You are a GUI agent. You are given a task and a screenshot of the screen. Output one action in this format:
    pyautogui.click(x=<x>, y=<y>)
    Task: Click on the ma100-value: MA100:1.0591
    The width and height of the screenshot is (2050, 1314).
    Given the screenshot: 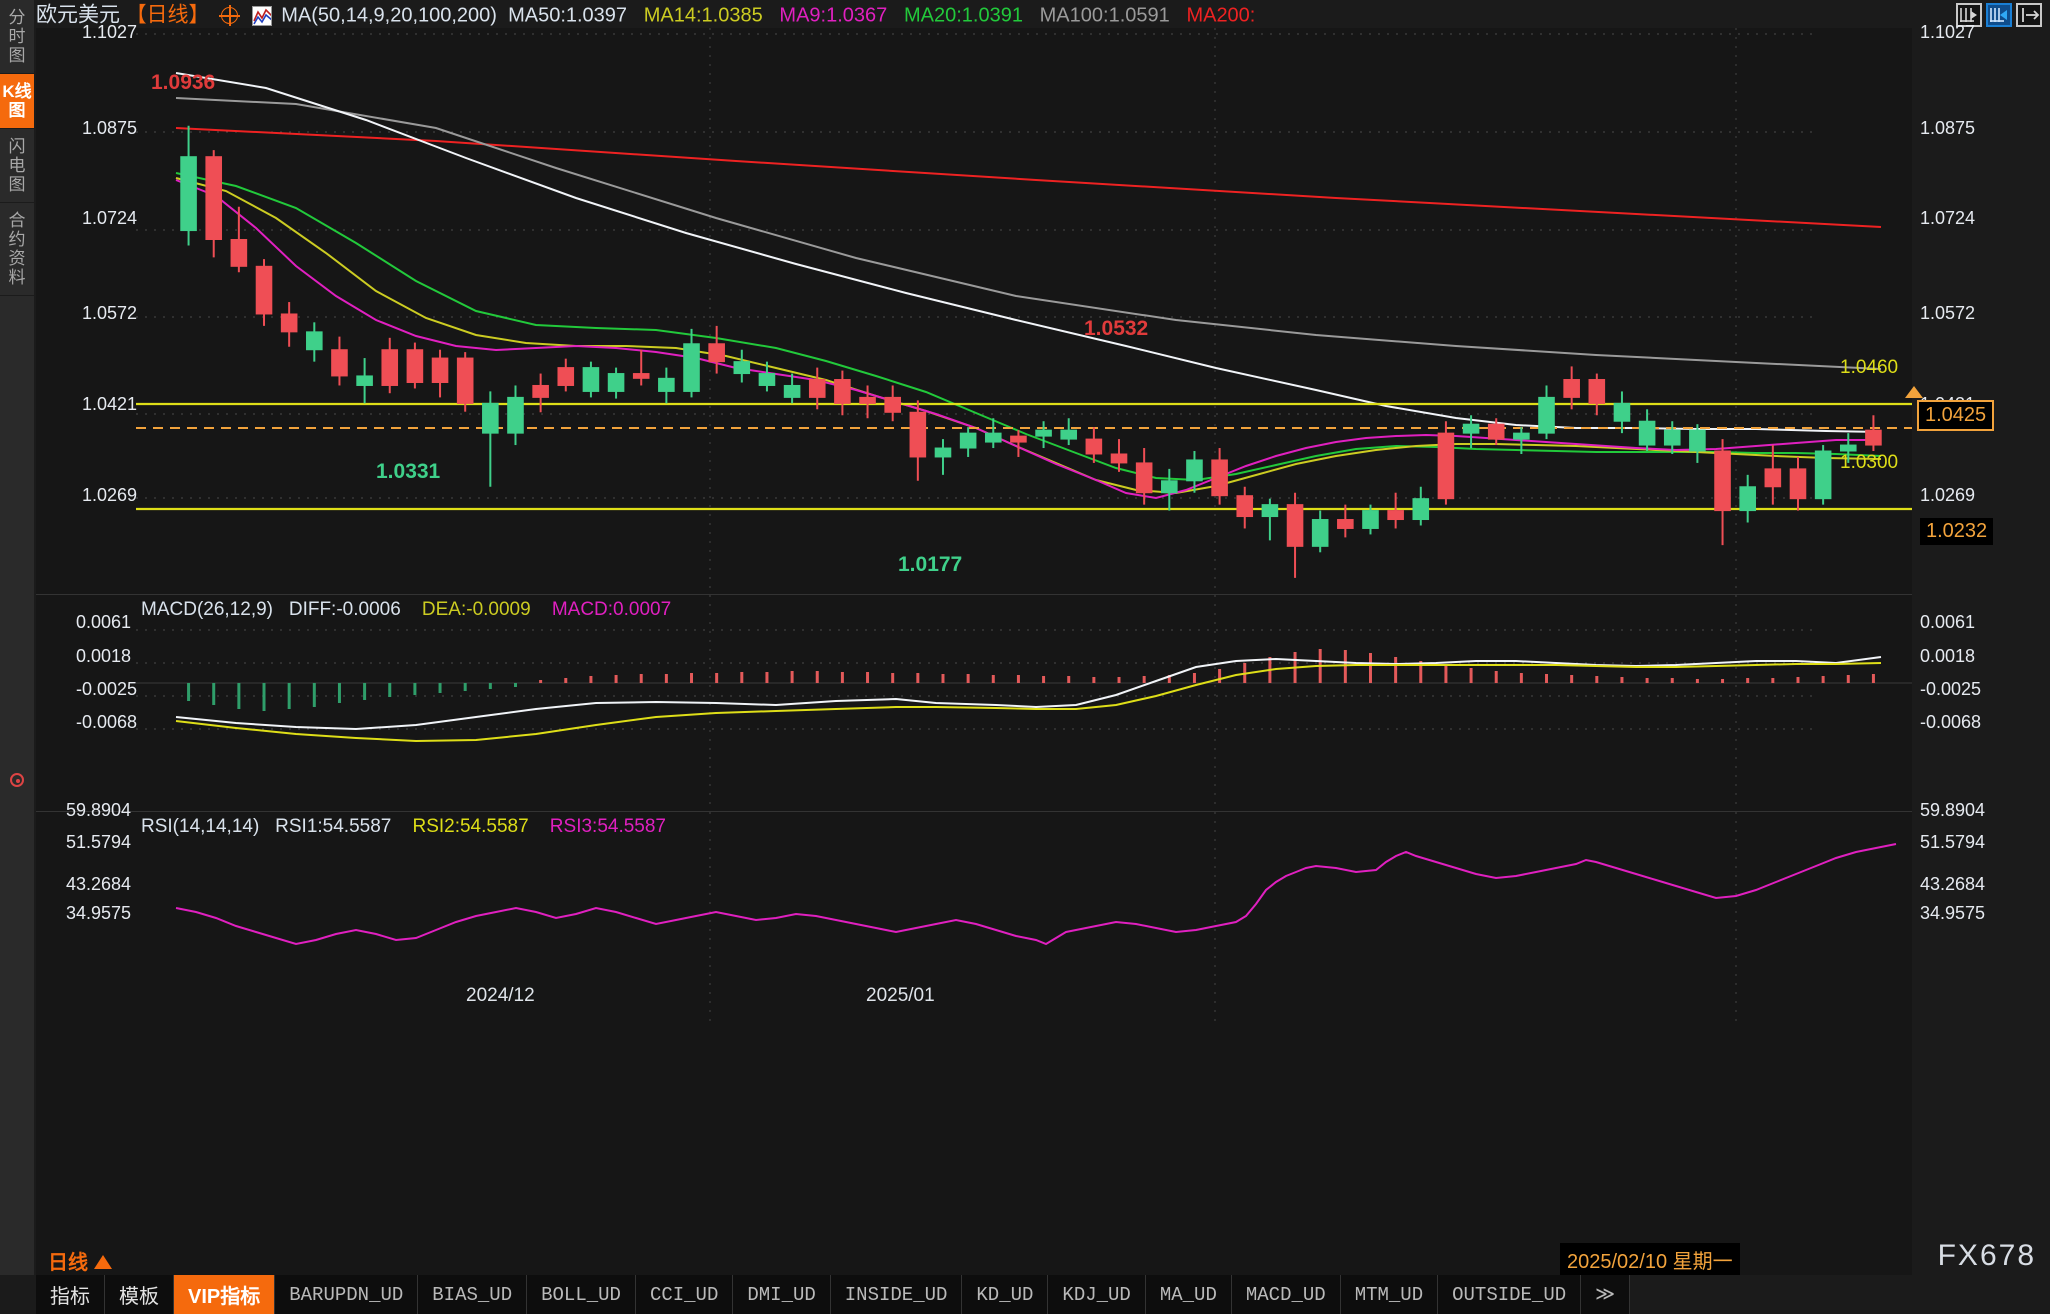 What is the action you would take?
    pyautogui.click(x=1104, y=15)
    